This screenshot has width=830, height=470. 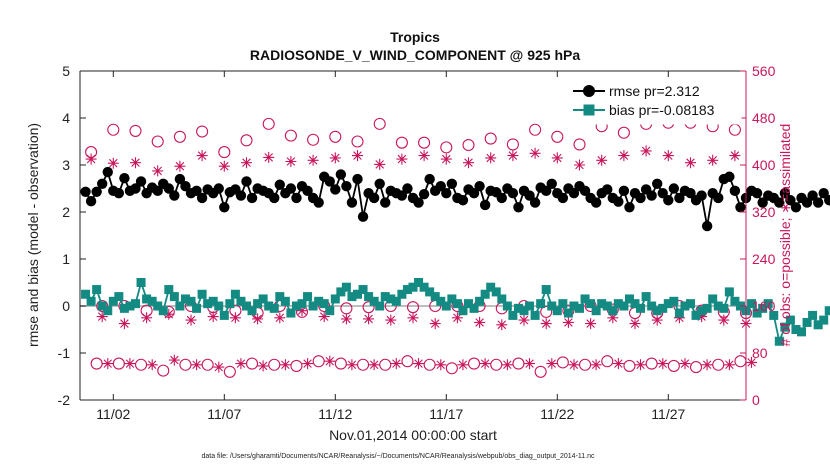 I want to click on y-tick-label: 0, so click(x=66, y=306).